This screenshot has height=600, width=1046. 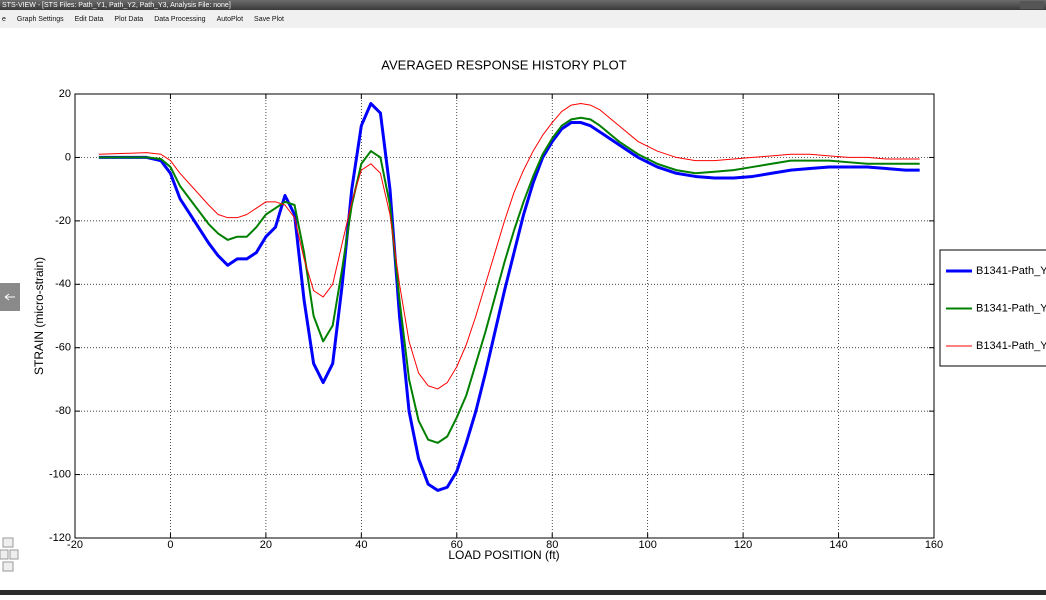 I want to click on x-tick-label: 120, so click(x=743, y=545).